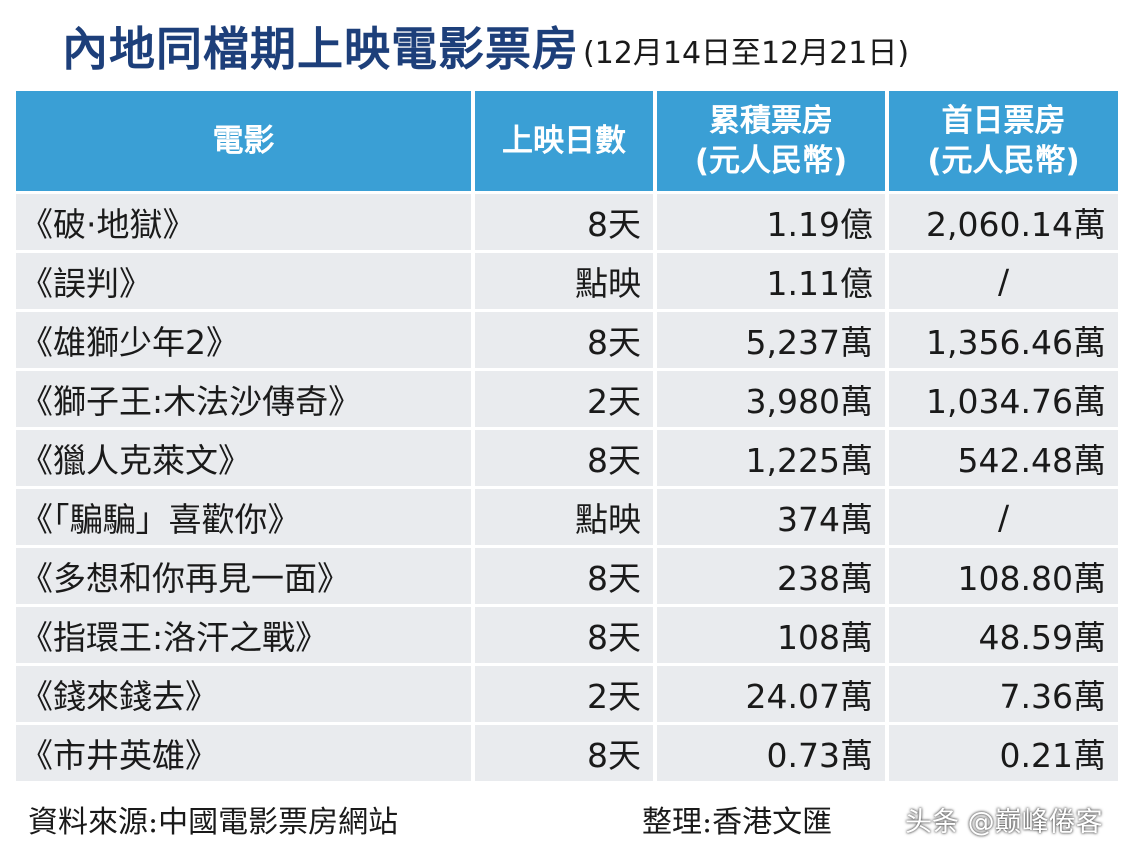  I want to click on table-row: 《錢來錢去》 2天 24.07萬 7.36萬, so click(567, 694).